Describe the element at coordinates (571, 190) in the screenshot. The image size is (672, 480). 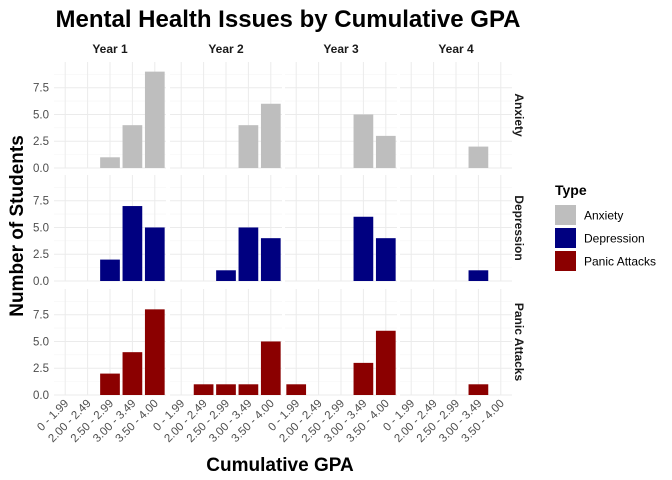
I see `legend-title: Type` at that location.